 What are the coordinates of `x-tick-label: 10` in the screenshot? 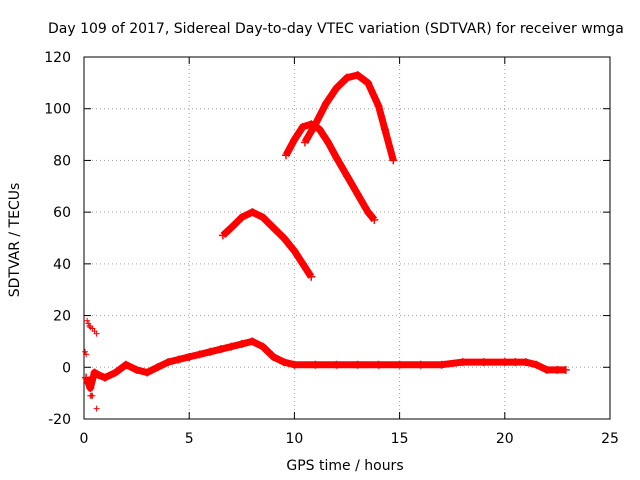 It's located at (294, 439).